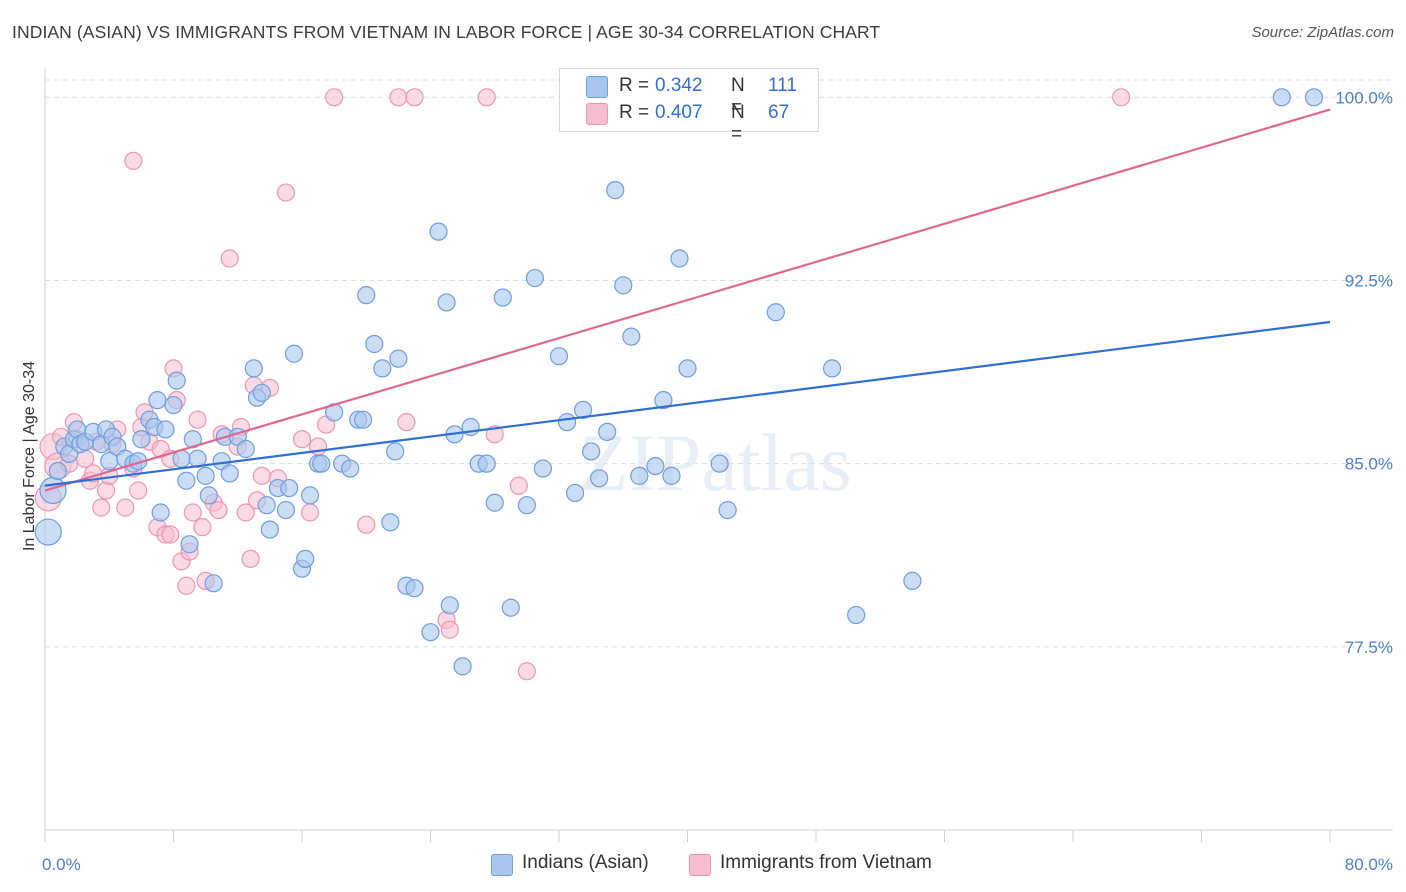 The width and height of the screenshot is (1406, 892). What do you see at coordinates (1364, 97) in the screenshot?
I see `y-tick-label: 100.0%` at bounding box center [1364, 97].